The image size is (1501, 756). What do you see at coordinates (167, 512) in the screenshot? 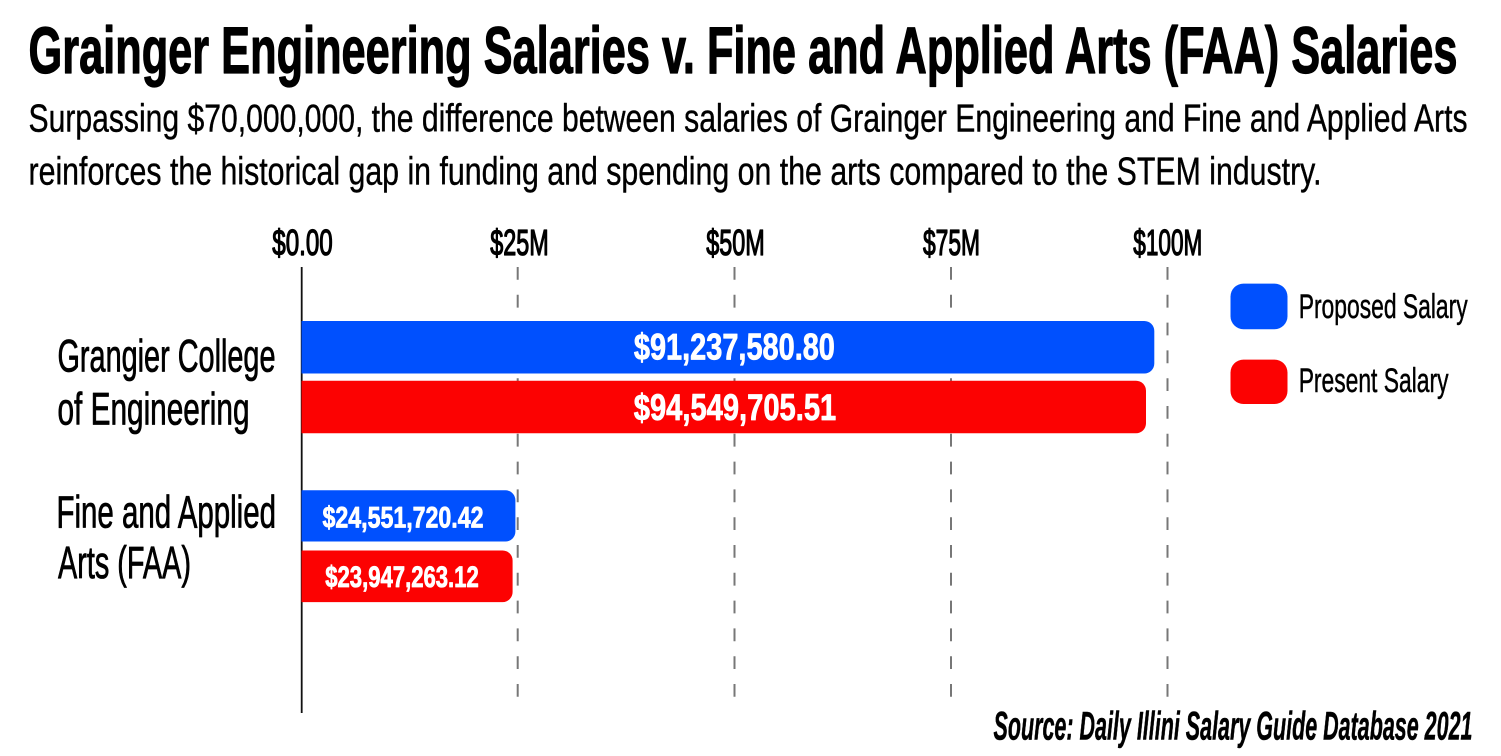
I see `svg-text: Fine and Applied` at bounding box center [167, 512].